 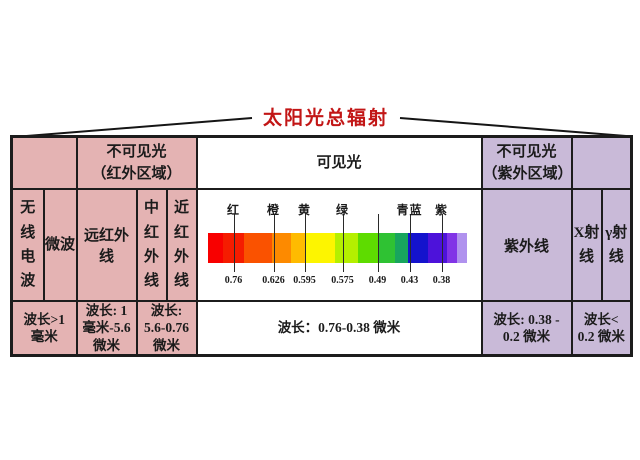 What do you see at coordinates (586, 245) in the screenshot?
I see `band-xray: X射线` at bounding box center [586, 245].